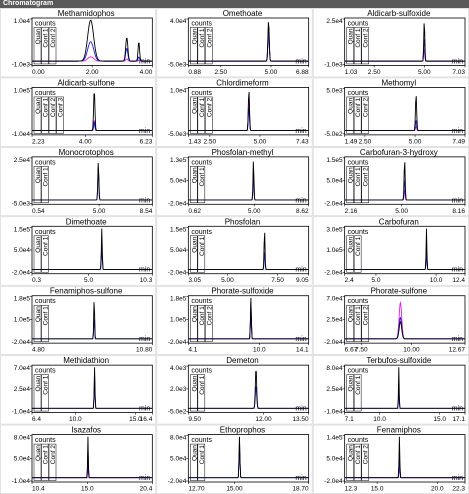  What do you see at coordinates (334, 229) in the screenshot?
I see `y-tick-top: 3.0e5` at bounding box center [334, 229].